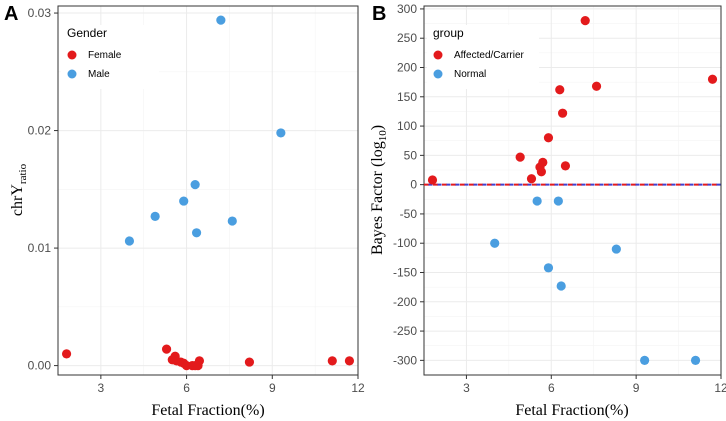 Image resolution: width=726 pixels, height=421 pixels. I want to click on panel-b-y-tick-label: 300, so click(407, 9).